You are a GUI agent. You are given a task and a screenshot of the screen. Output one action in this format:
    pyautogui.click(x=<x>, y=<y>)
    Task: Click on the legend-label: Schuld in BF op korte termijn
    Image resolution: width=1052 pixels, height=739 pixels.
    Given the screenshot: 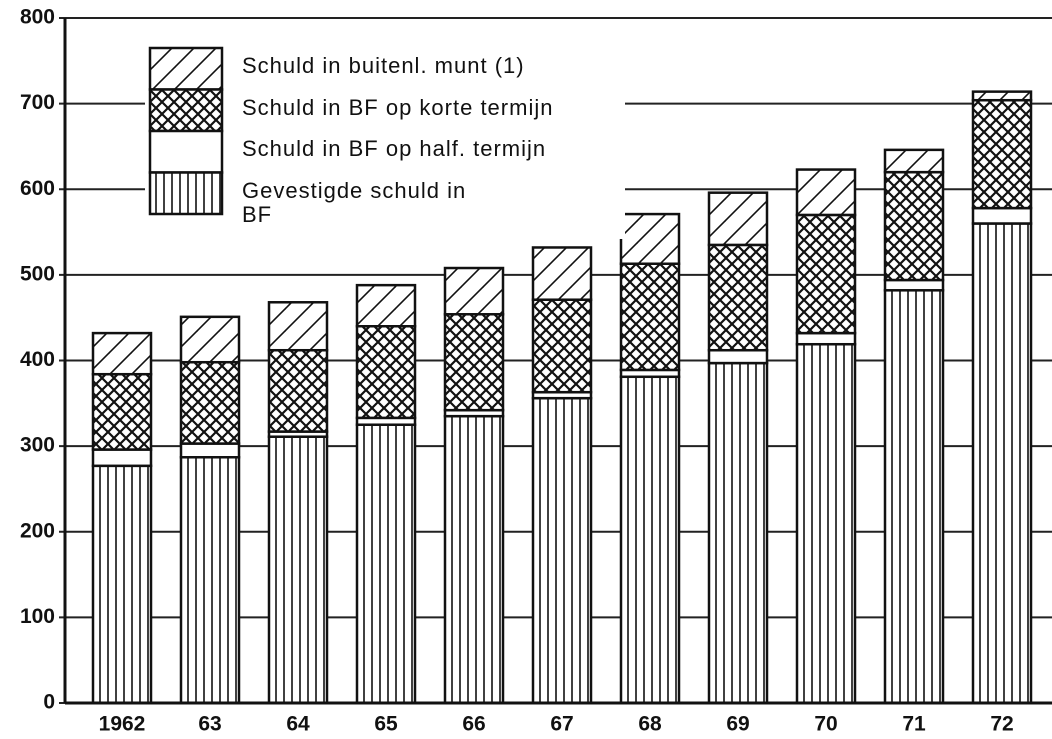 What is the action you would take?
    pyautogui.click(x=398, y=107)
    